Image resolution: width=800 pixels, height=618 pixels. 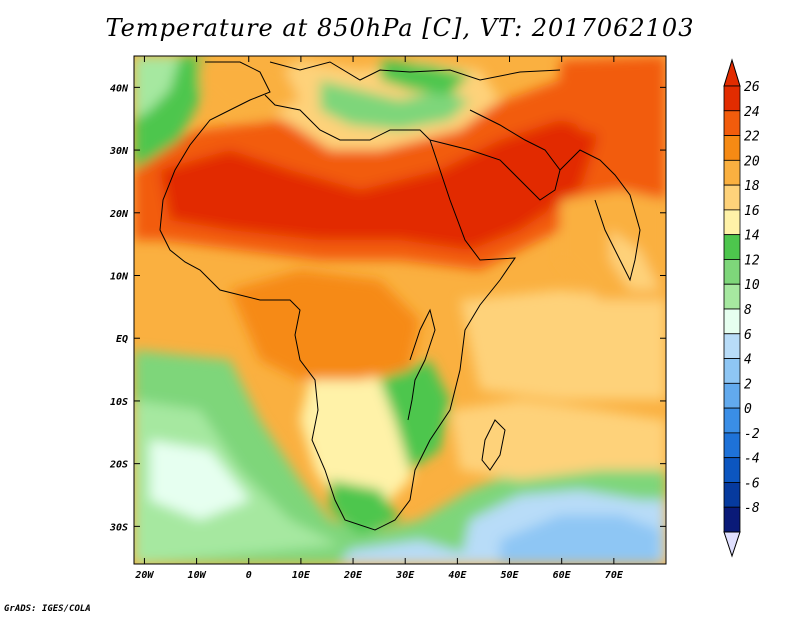 I want to click on colorbar-level-label: 2, so click(x=748, y=384).